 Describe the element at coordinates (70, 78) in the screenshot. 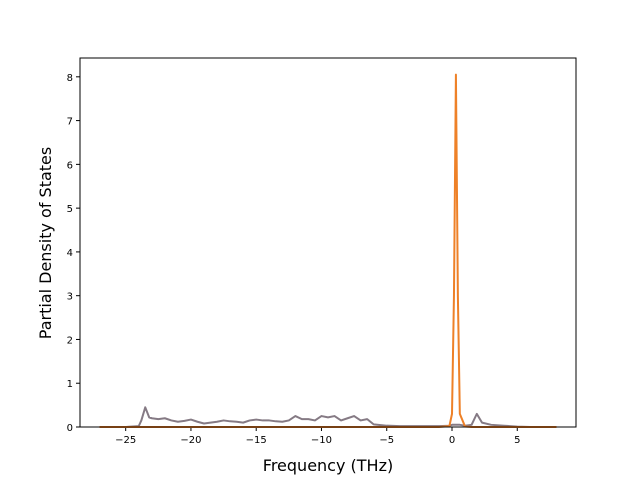

I see `y-tick-label: 8` at that location.